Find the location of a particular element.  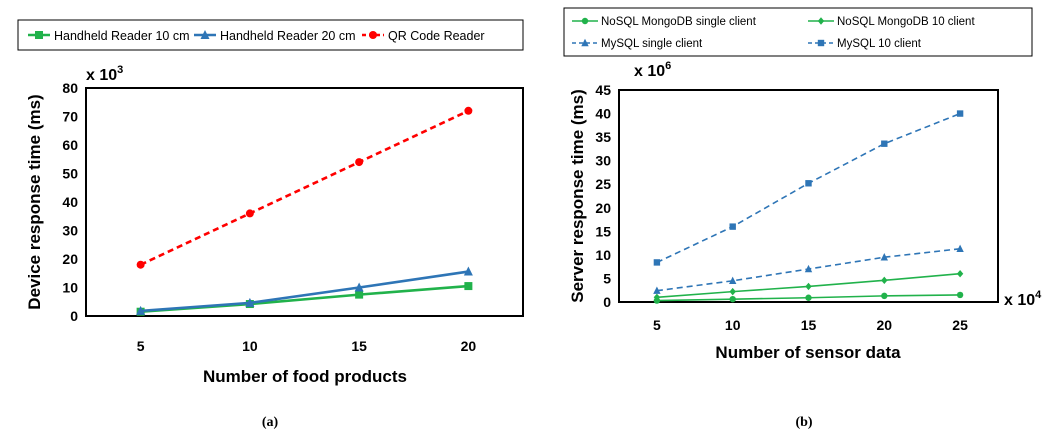

legend-item: QR Code Reader is located at coordinates (423, 36).